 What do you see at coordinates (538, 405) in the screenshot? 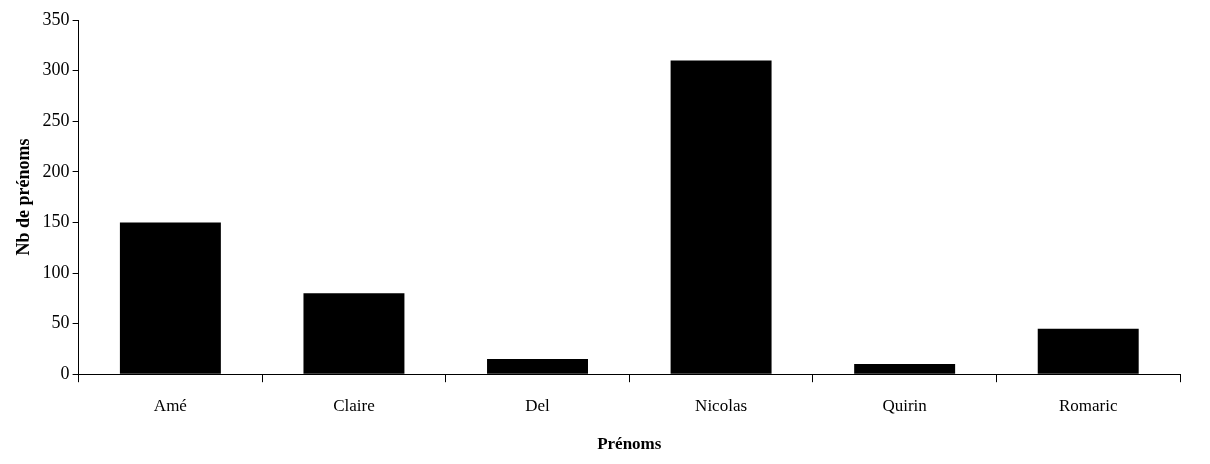
I see `x-tick-label: Del` at bounding box center [538, 405].